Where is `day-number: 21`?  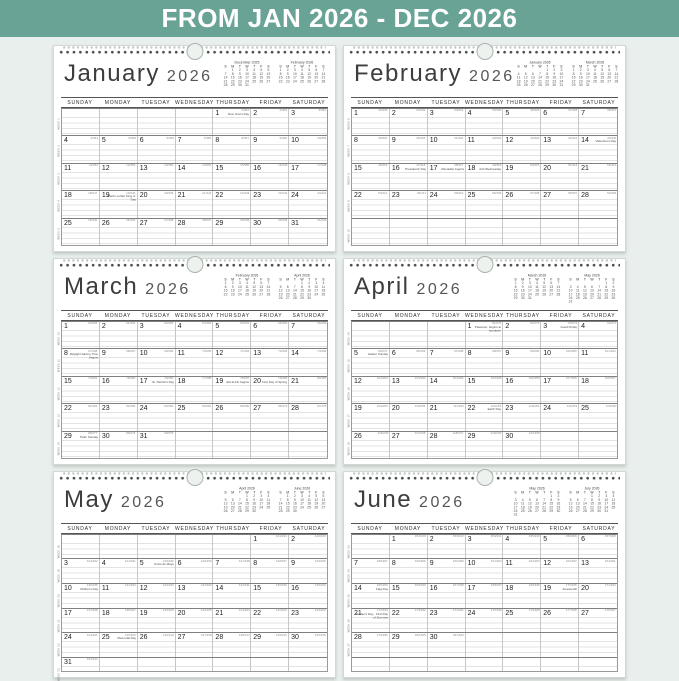 day-number: 21 is located at coordinates (358, 613).